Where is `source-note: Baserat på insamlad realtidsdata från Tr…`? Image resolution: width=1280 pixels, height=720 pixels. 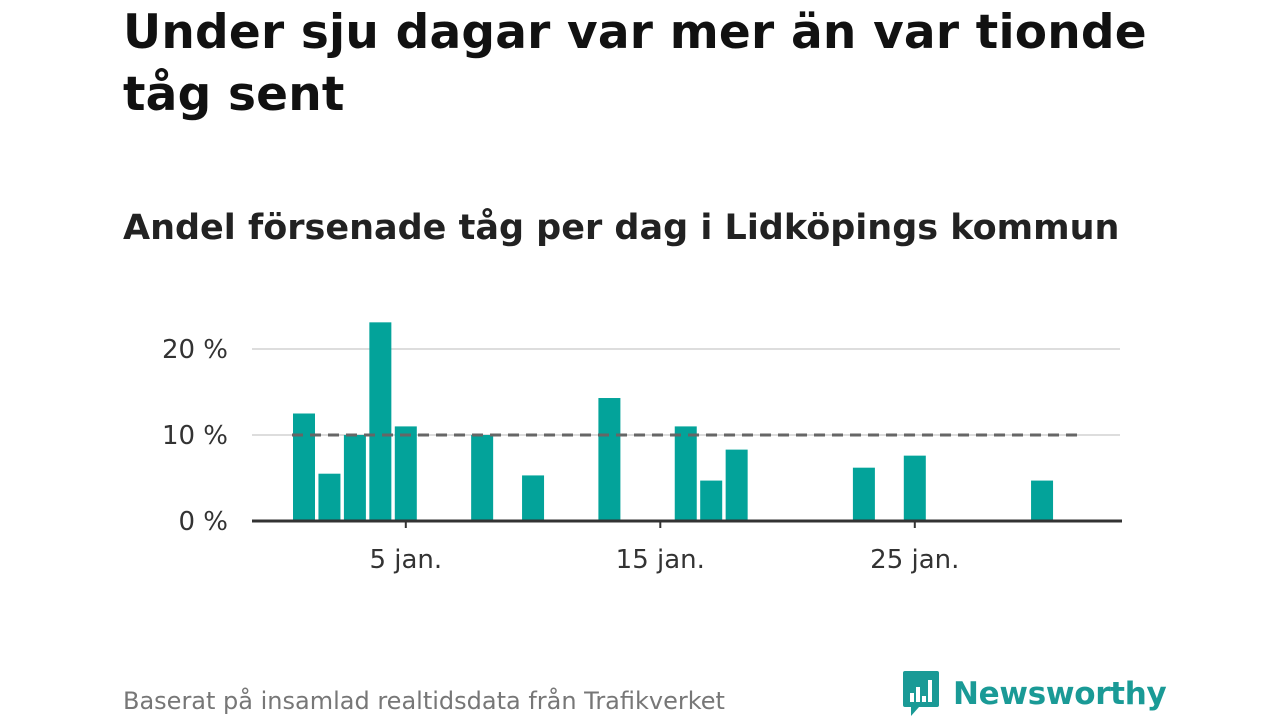
source-note: Baserat på insamlad realtidsdata från Tr… is located at coordinates (424, 701).